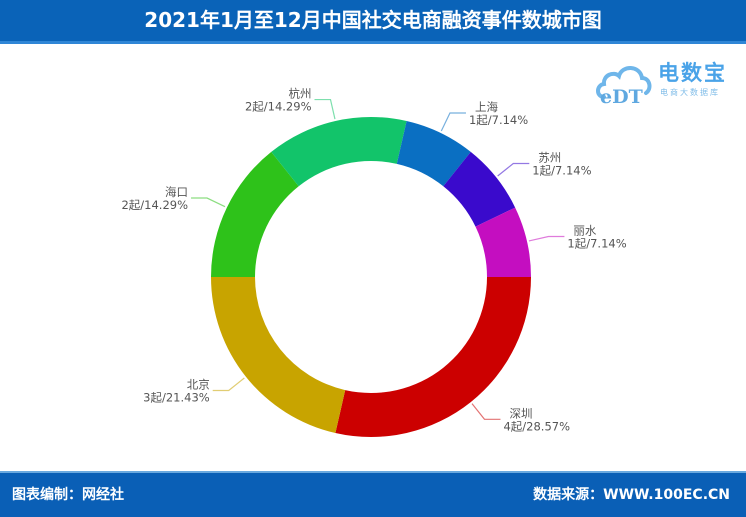 Image resolution: width=746 pixels, height=517 pixels. I want to click on slice-label-city: 苏州, so click(549, 158).